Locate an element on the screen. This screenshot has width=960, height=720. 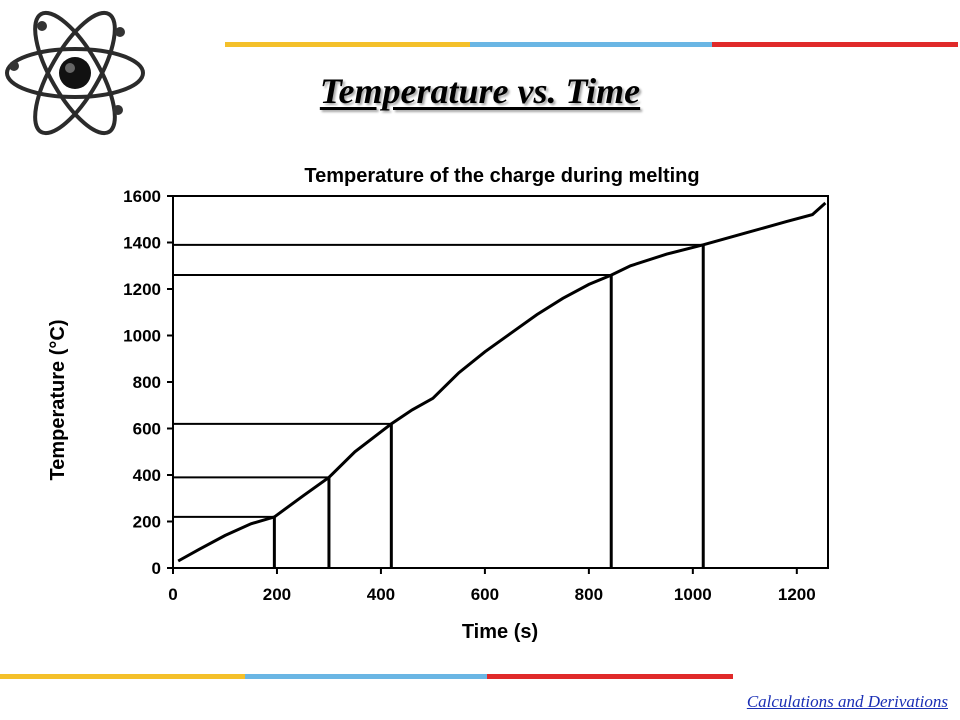
top-stripe-blue is located at coordinates (591, 44).